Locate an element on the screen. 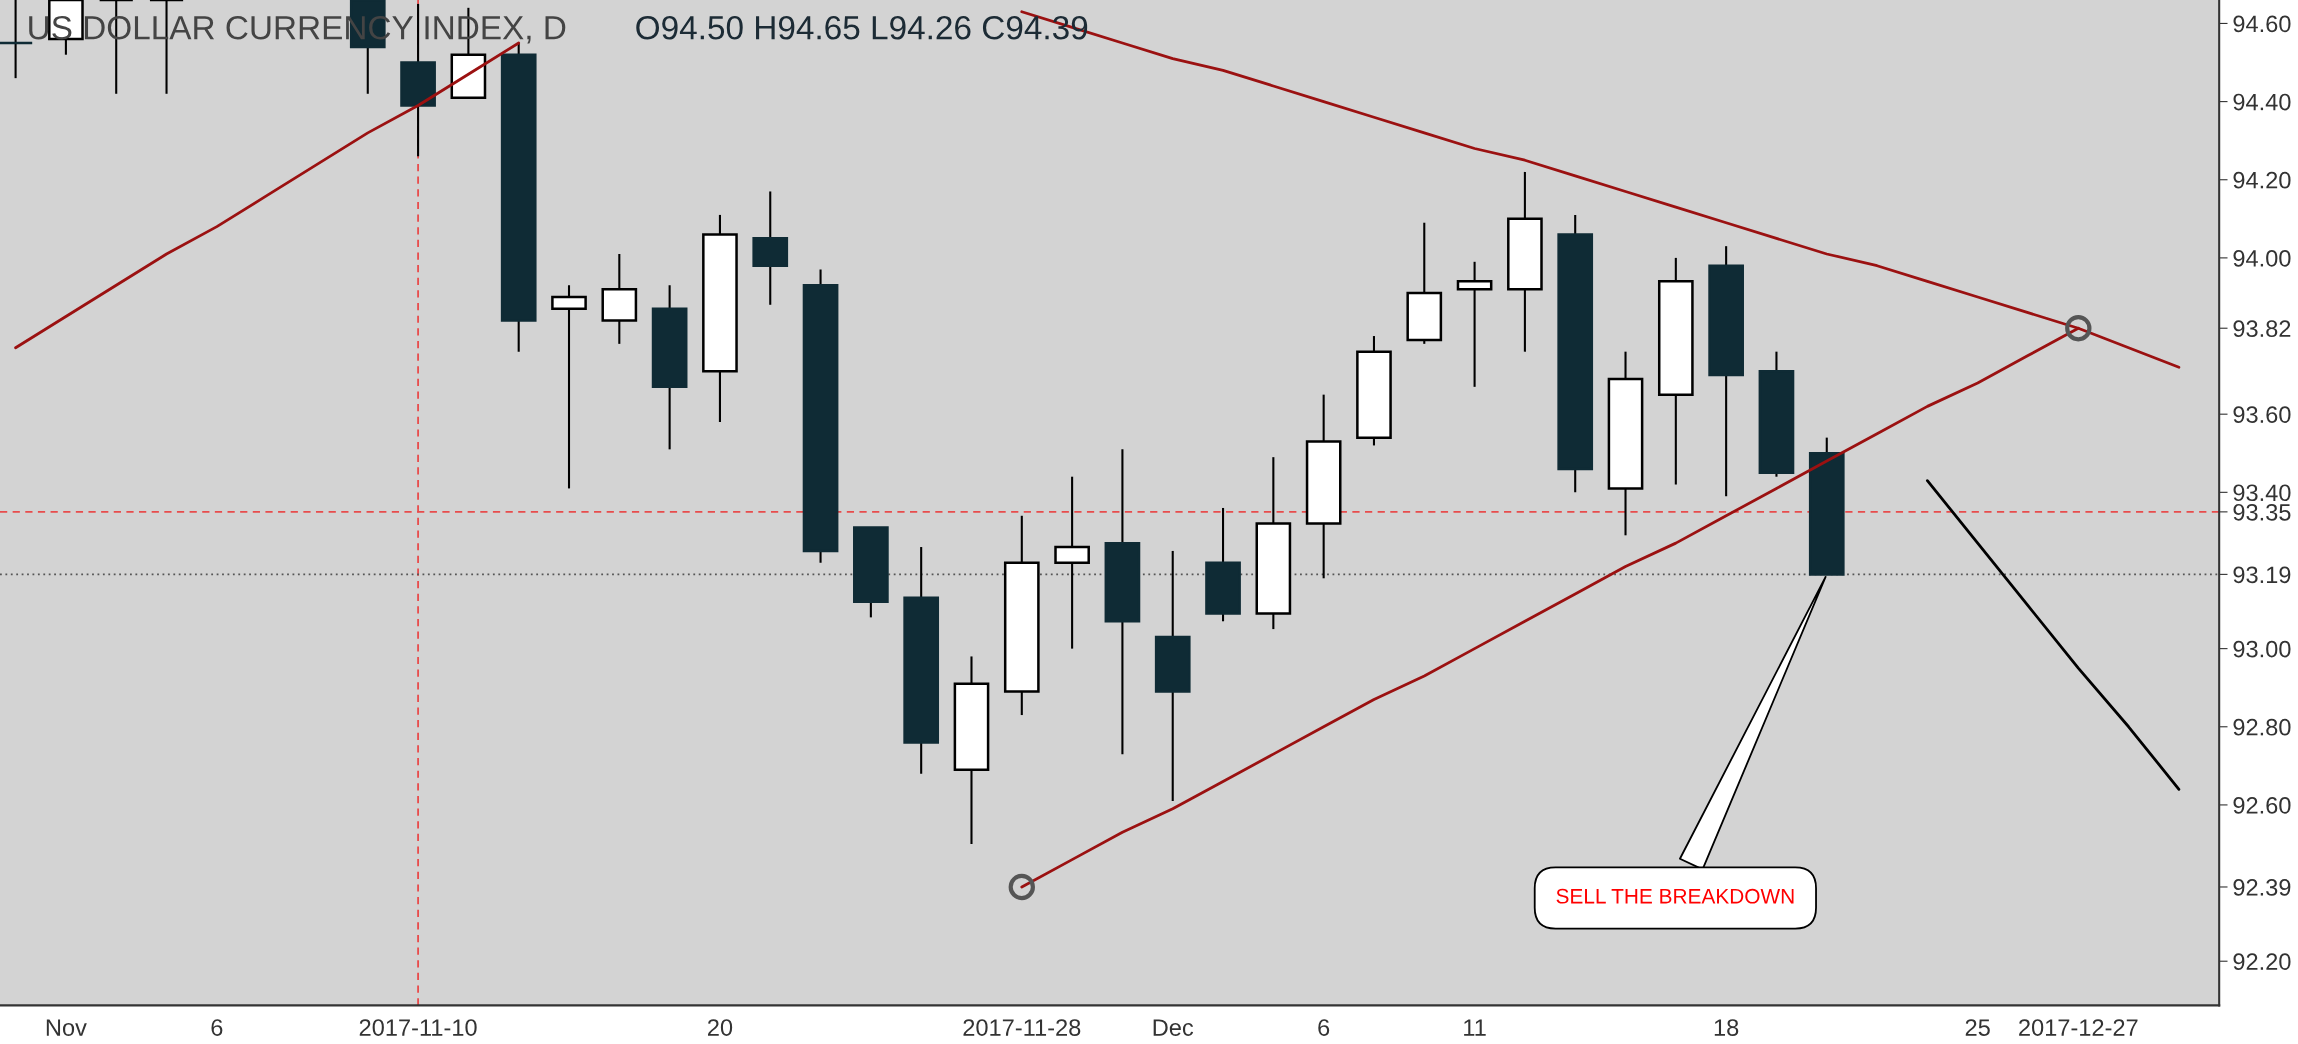 This screenshot has height=1044, width=2298. x-tick-label: 20 is located at coordinates (720, 1027).